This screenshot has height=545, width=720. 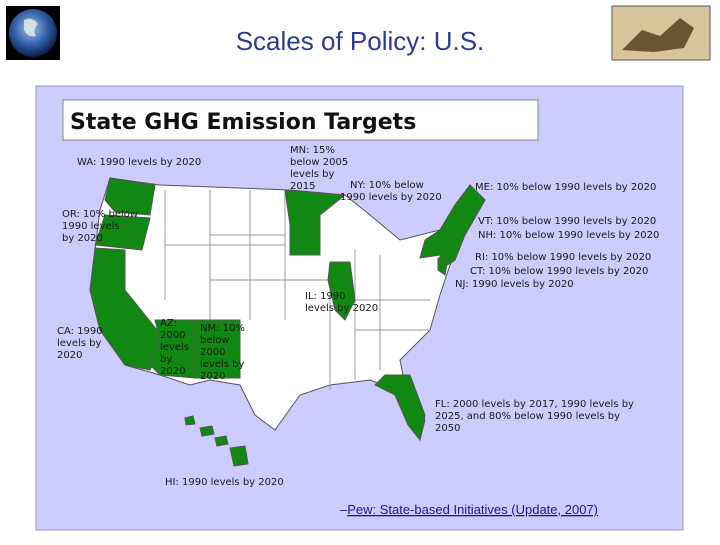 I want to click on state-wa, so click(x=130, y=196).